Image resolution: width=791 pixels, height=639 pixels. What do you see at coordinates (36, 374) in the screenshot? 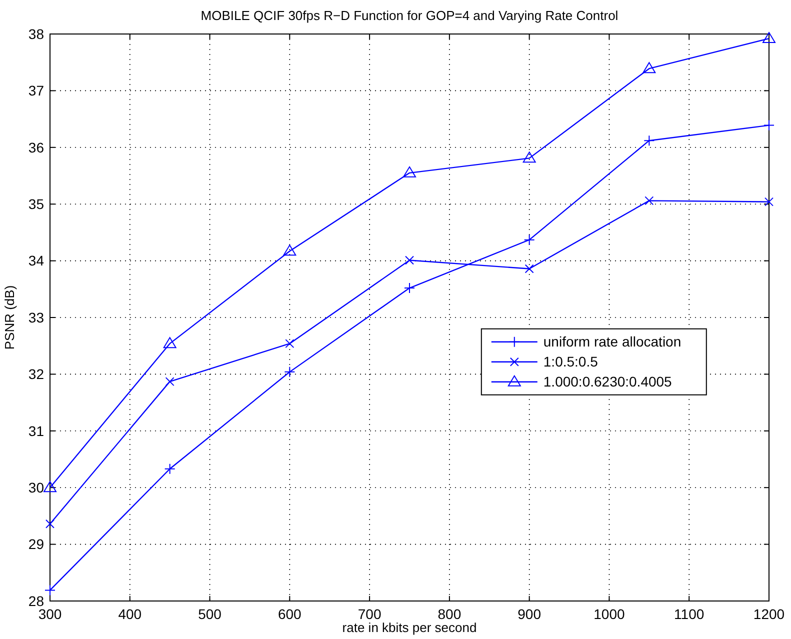
I see `y-tick-label: 32` at bounding box center [36, 374].